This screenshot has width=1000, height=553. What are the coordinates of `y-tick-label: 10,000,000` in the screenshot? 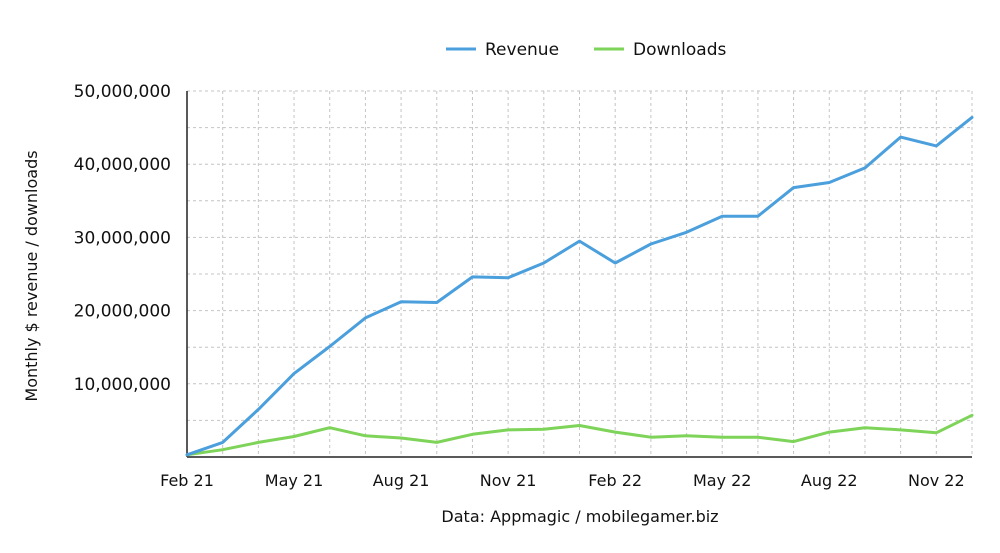 It's located at (122, 385).